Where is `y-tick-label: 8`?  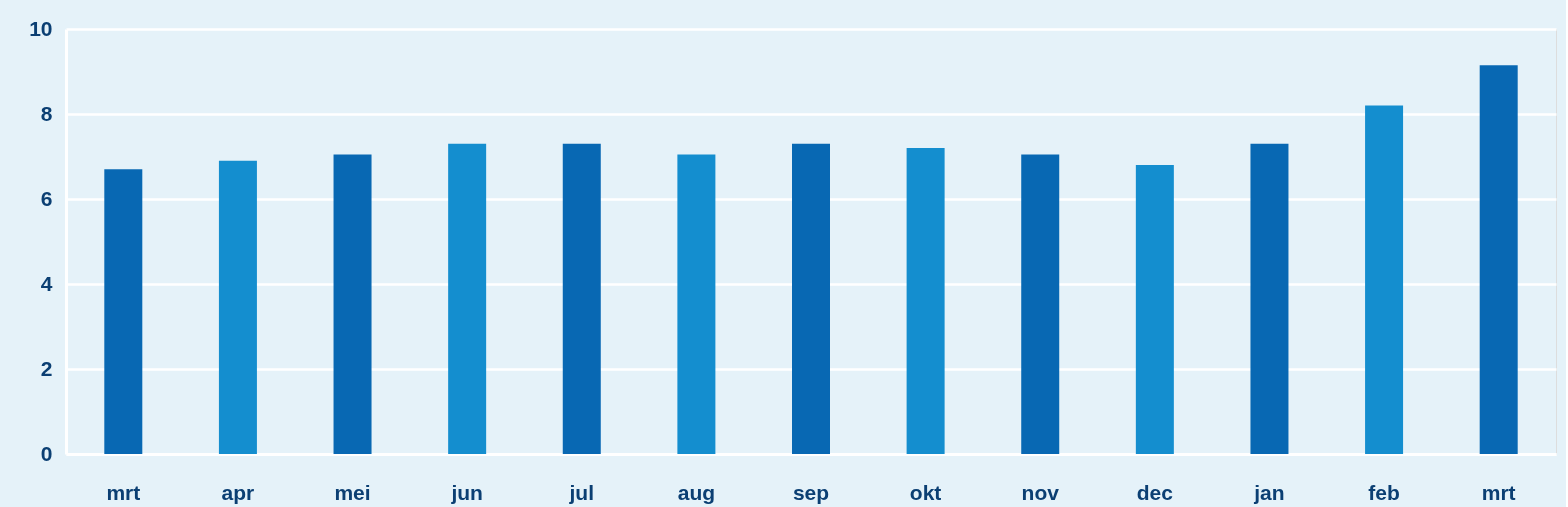 y-tick-label: 8 is located at coordinates (46, 113).